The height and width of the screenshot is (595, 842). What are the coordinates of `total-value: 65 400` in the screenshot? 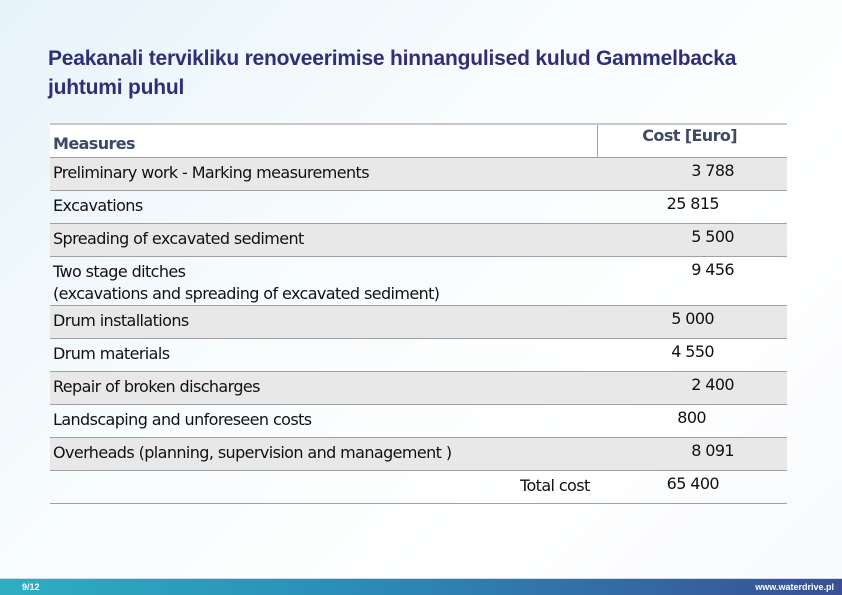 It's located at (693, 483).